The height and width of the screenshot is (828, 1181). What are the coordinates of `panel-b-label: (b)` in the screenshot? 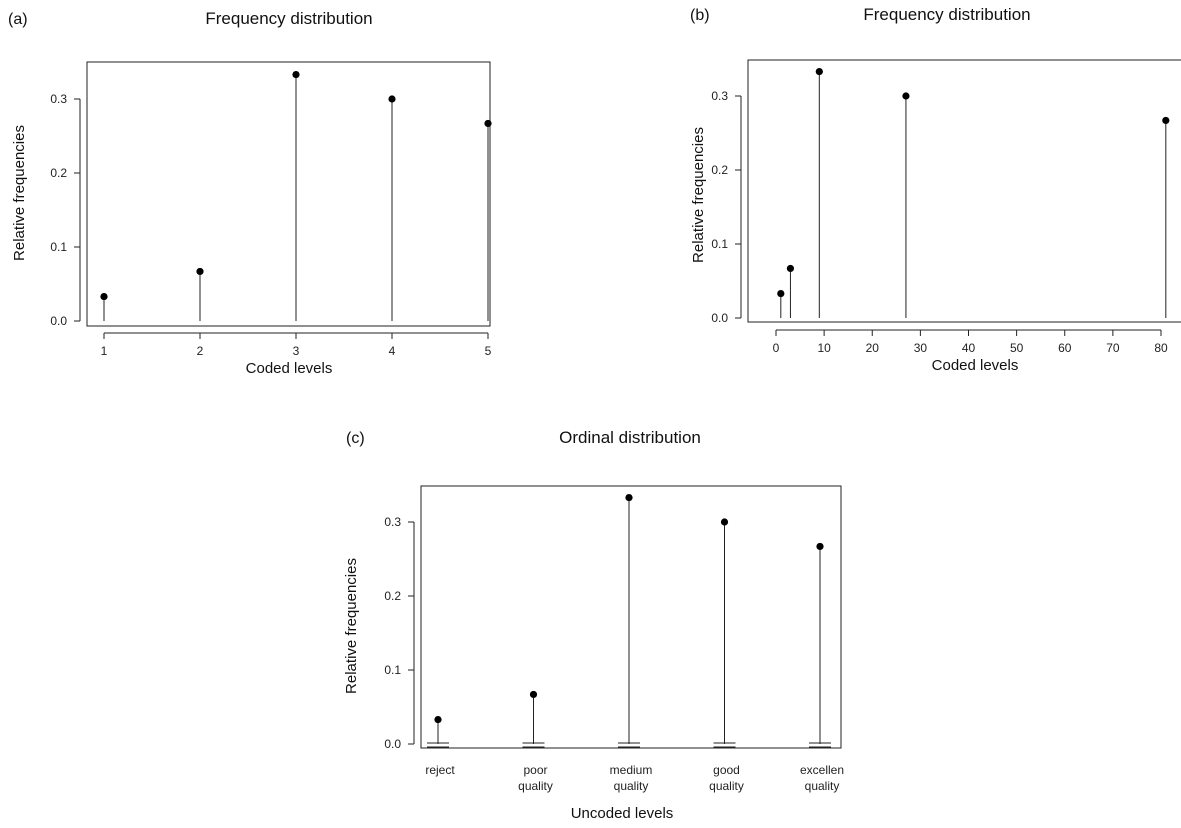 It's located at (700, 15).